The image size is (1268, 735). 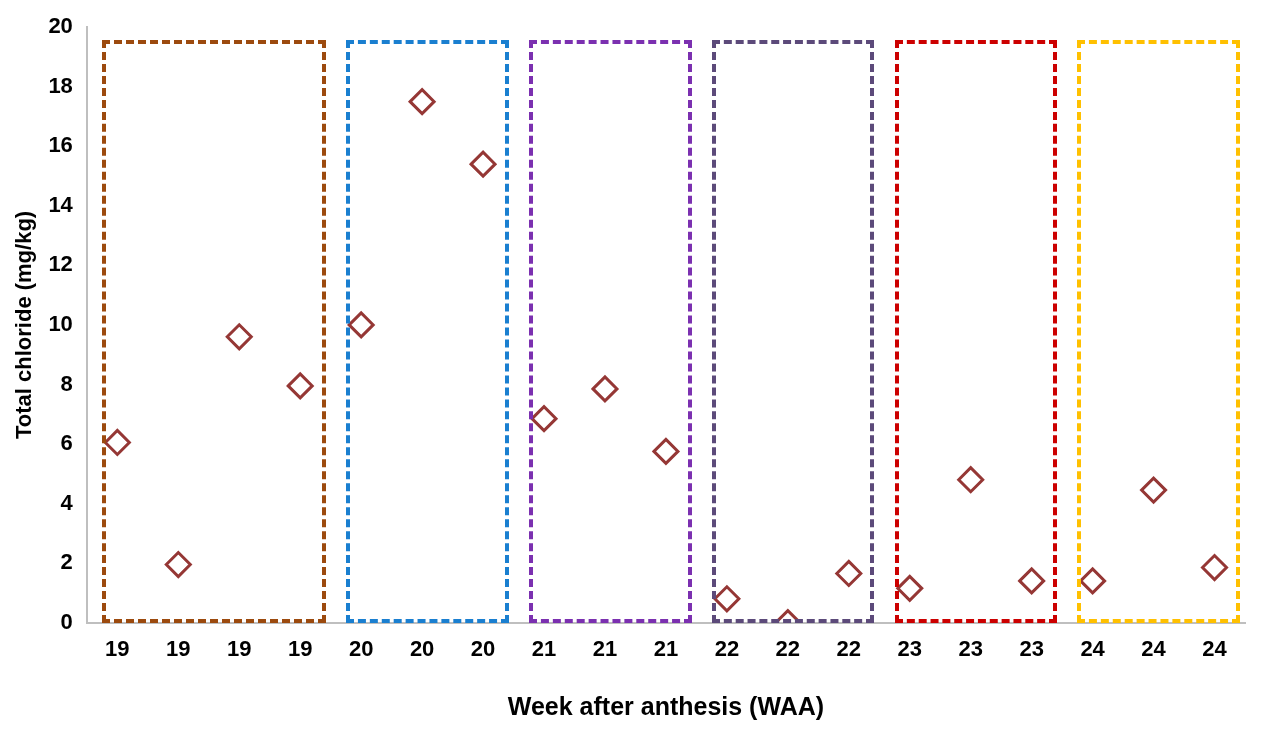 What do you see at coordinates (60, 85) in the screenshot?
I see `y-tick-label: 18` at bounding box center [60, 85].